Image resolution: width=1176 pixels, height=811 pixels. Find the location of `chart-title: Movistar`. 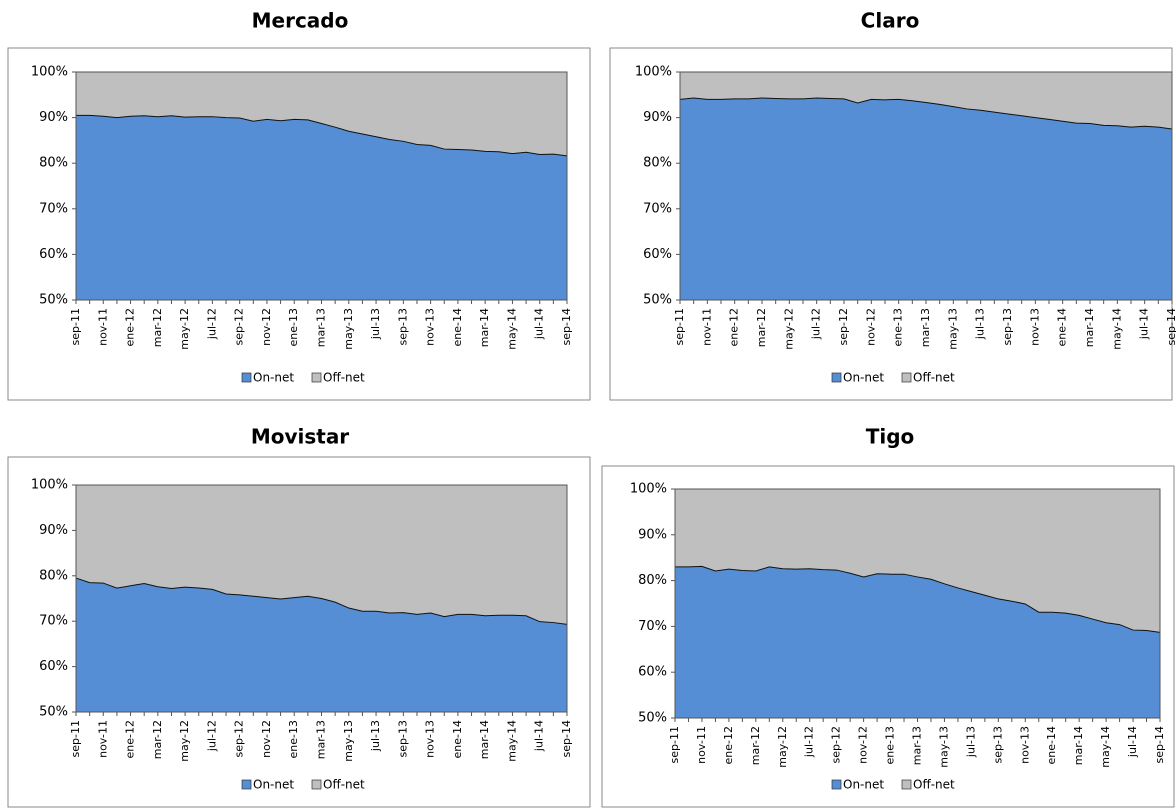

chart-title: Movistar is located at coordinates (300, 437).